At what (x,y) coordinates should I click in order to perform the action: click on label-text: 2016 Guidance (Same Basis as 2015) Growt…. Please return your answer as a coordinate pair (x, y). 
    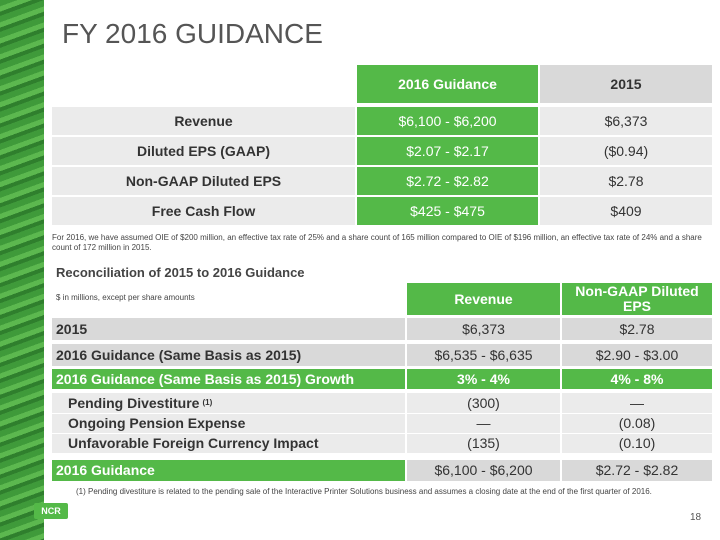
    Looking at the image, I should click on (205, 378).